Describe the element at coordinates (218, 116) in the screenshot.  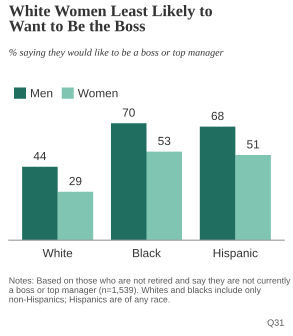
I see `data-label: 68` at that location.